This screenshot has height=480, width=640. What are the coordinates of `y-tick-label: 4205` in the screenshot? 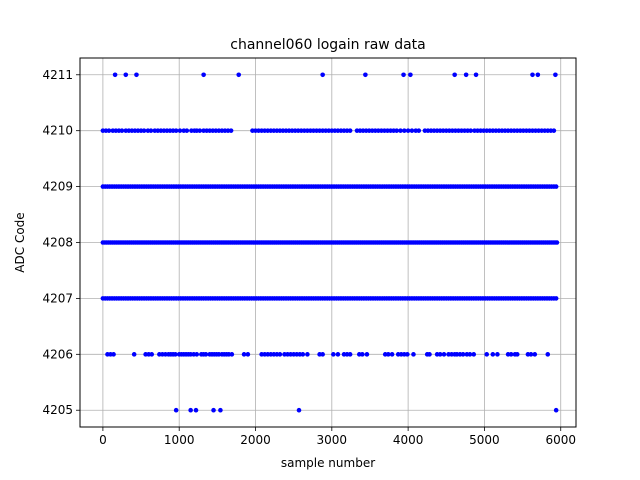 It's located at (57, 410).